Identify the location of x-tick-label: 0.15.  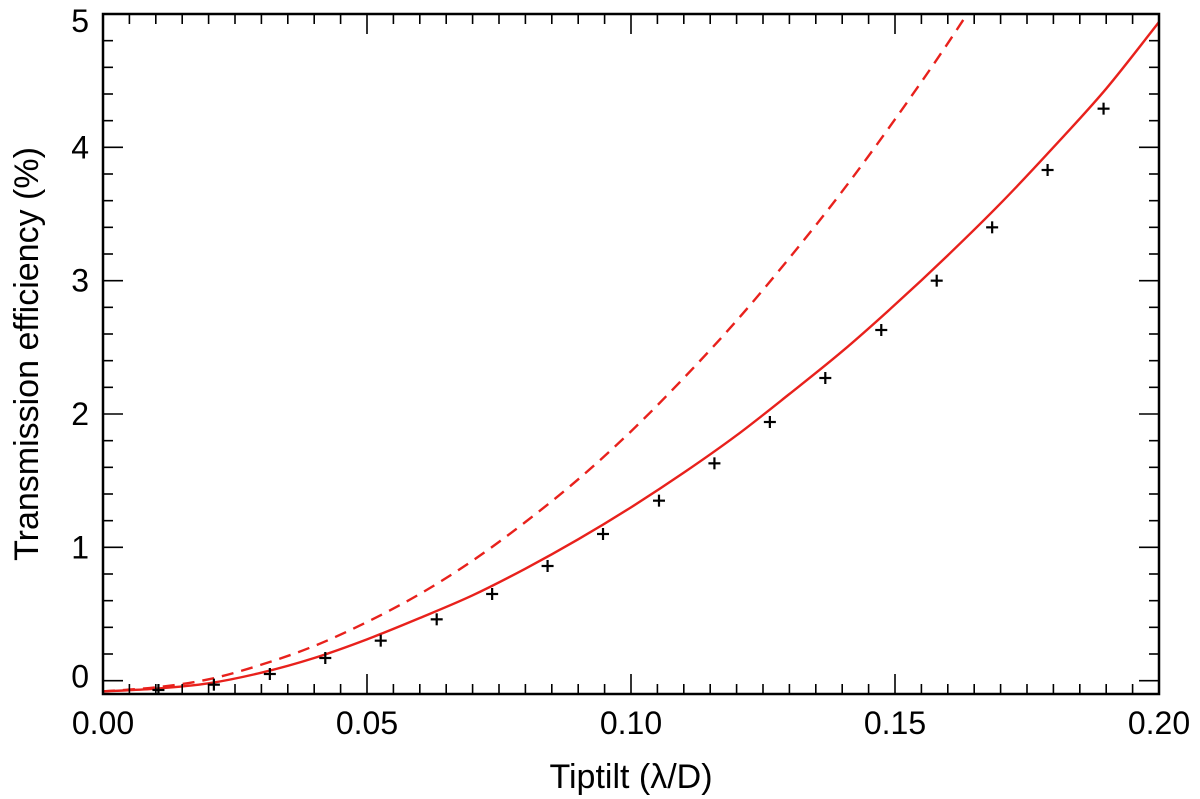
(895, 723).